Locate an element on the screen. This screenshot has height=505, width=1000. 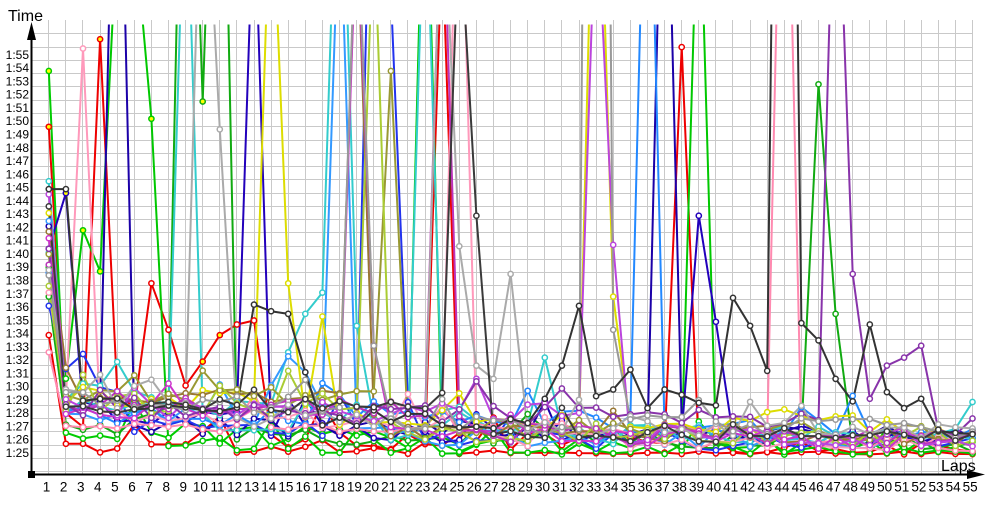
svg-text: 1:35 is located at coordinates (18, 320).